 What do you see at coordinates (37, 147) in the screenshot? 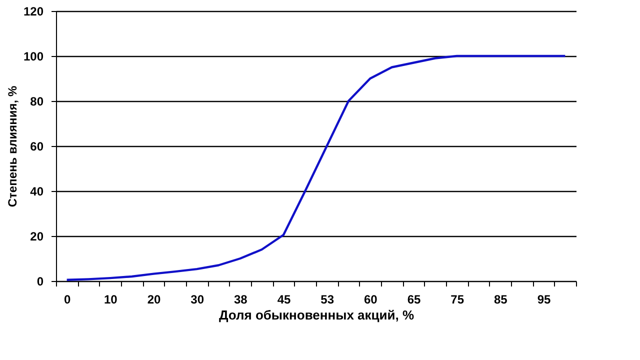
I see `y-tick-label: 60` at bounding box center [37, 147].